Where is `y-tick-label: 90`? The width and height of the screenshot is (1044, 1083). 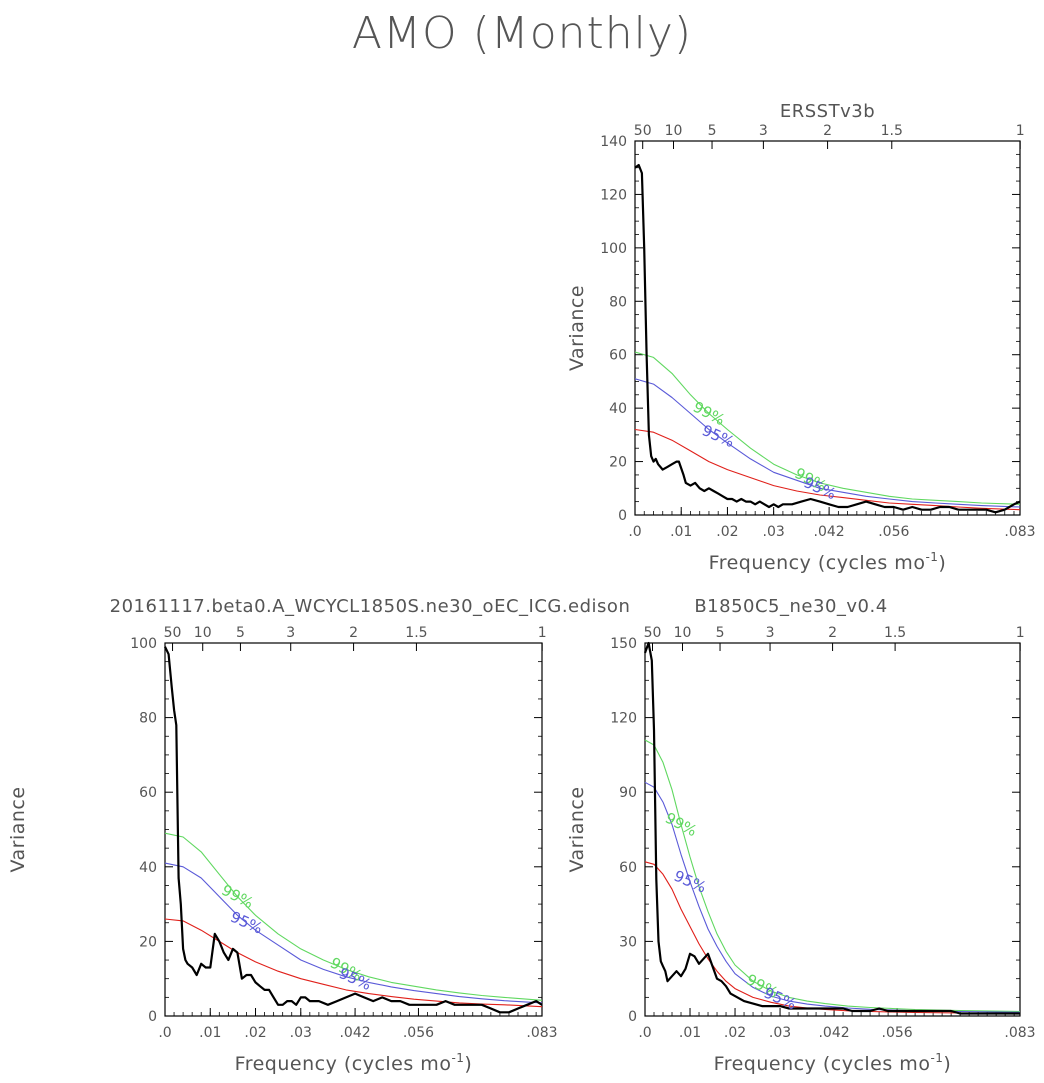 y-tick-label: 90 is located at coordinates (628, 793).